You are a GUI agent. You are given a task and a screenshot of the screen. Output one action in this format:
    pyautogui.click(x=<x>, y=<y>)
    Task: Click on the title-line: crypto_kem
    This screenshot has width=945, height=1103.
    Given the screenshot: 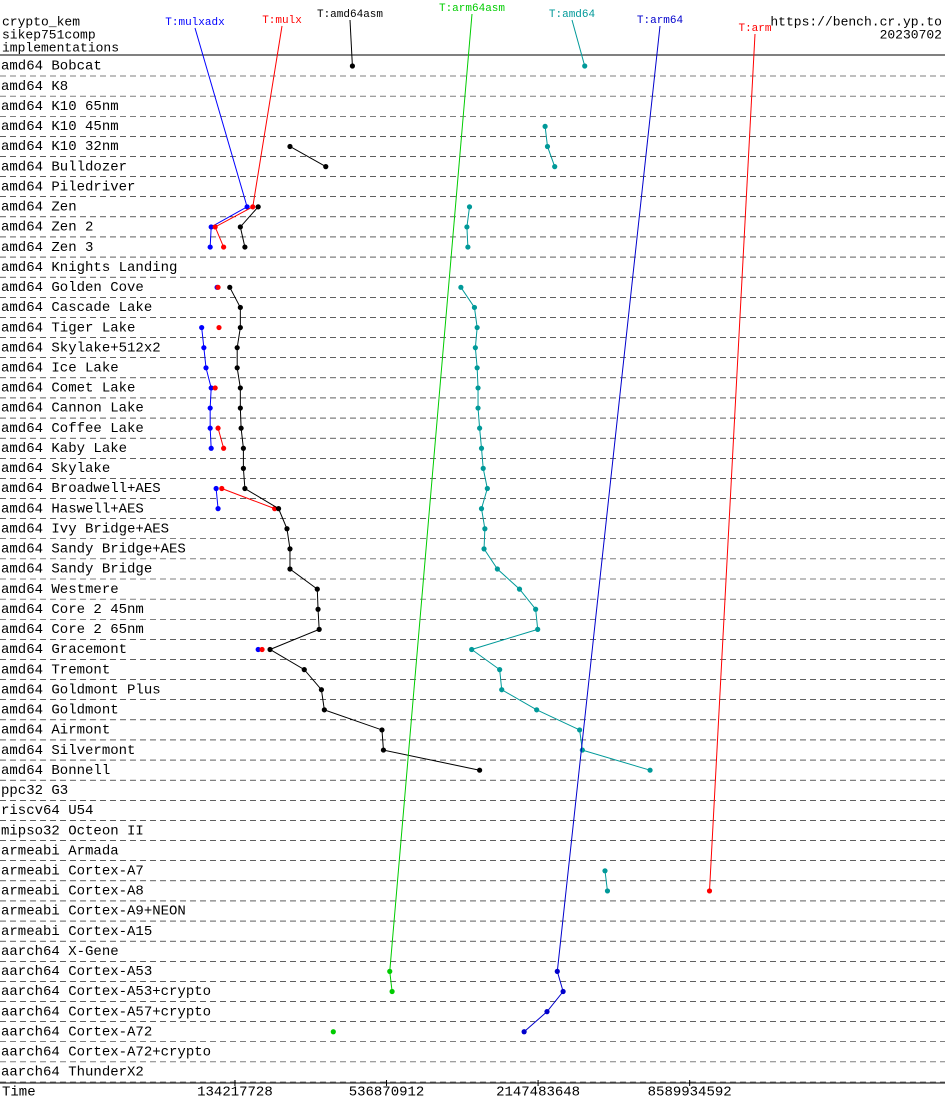 What is the action you would take?
    pyautogui.click(x=41, y=21)
    